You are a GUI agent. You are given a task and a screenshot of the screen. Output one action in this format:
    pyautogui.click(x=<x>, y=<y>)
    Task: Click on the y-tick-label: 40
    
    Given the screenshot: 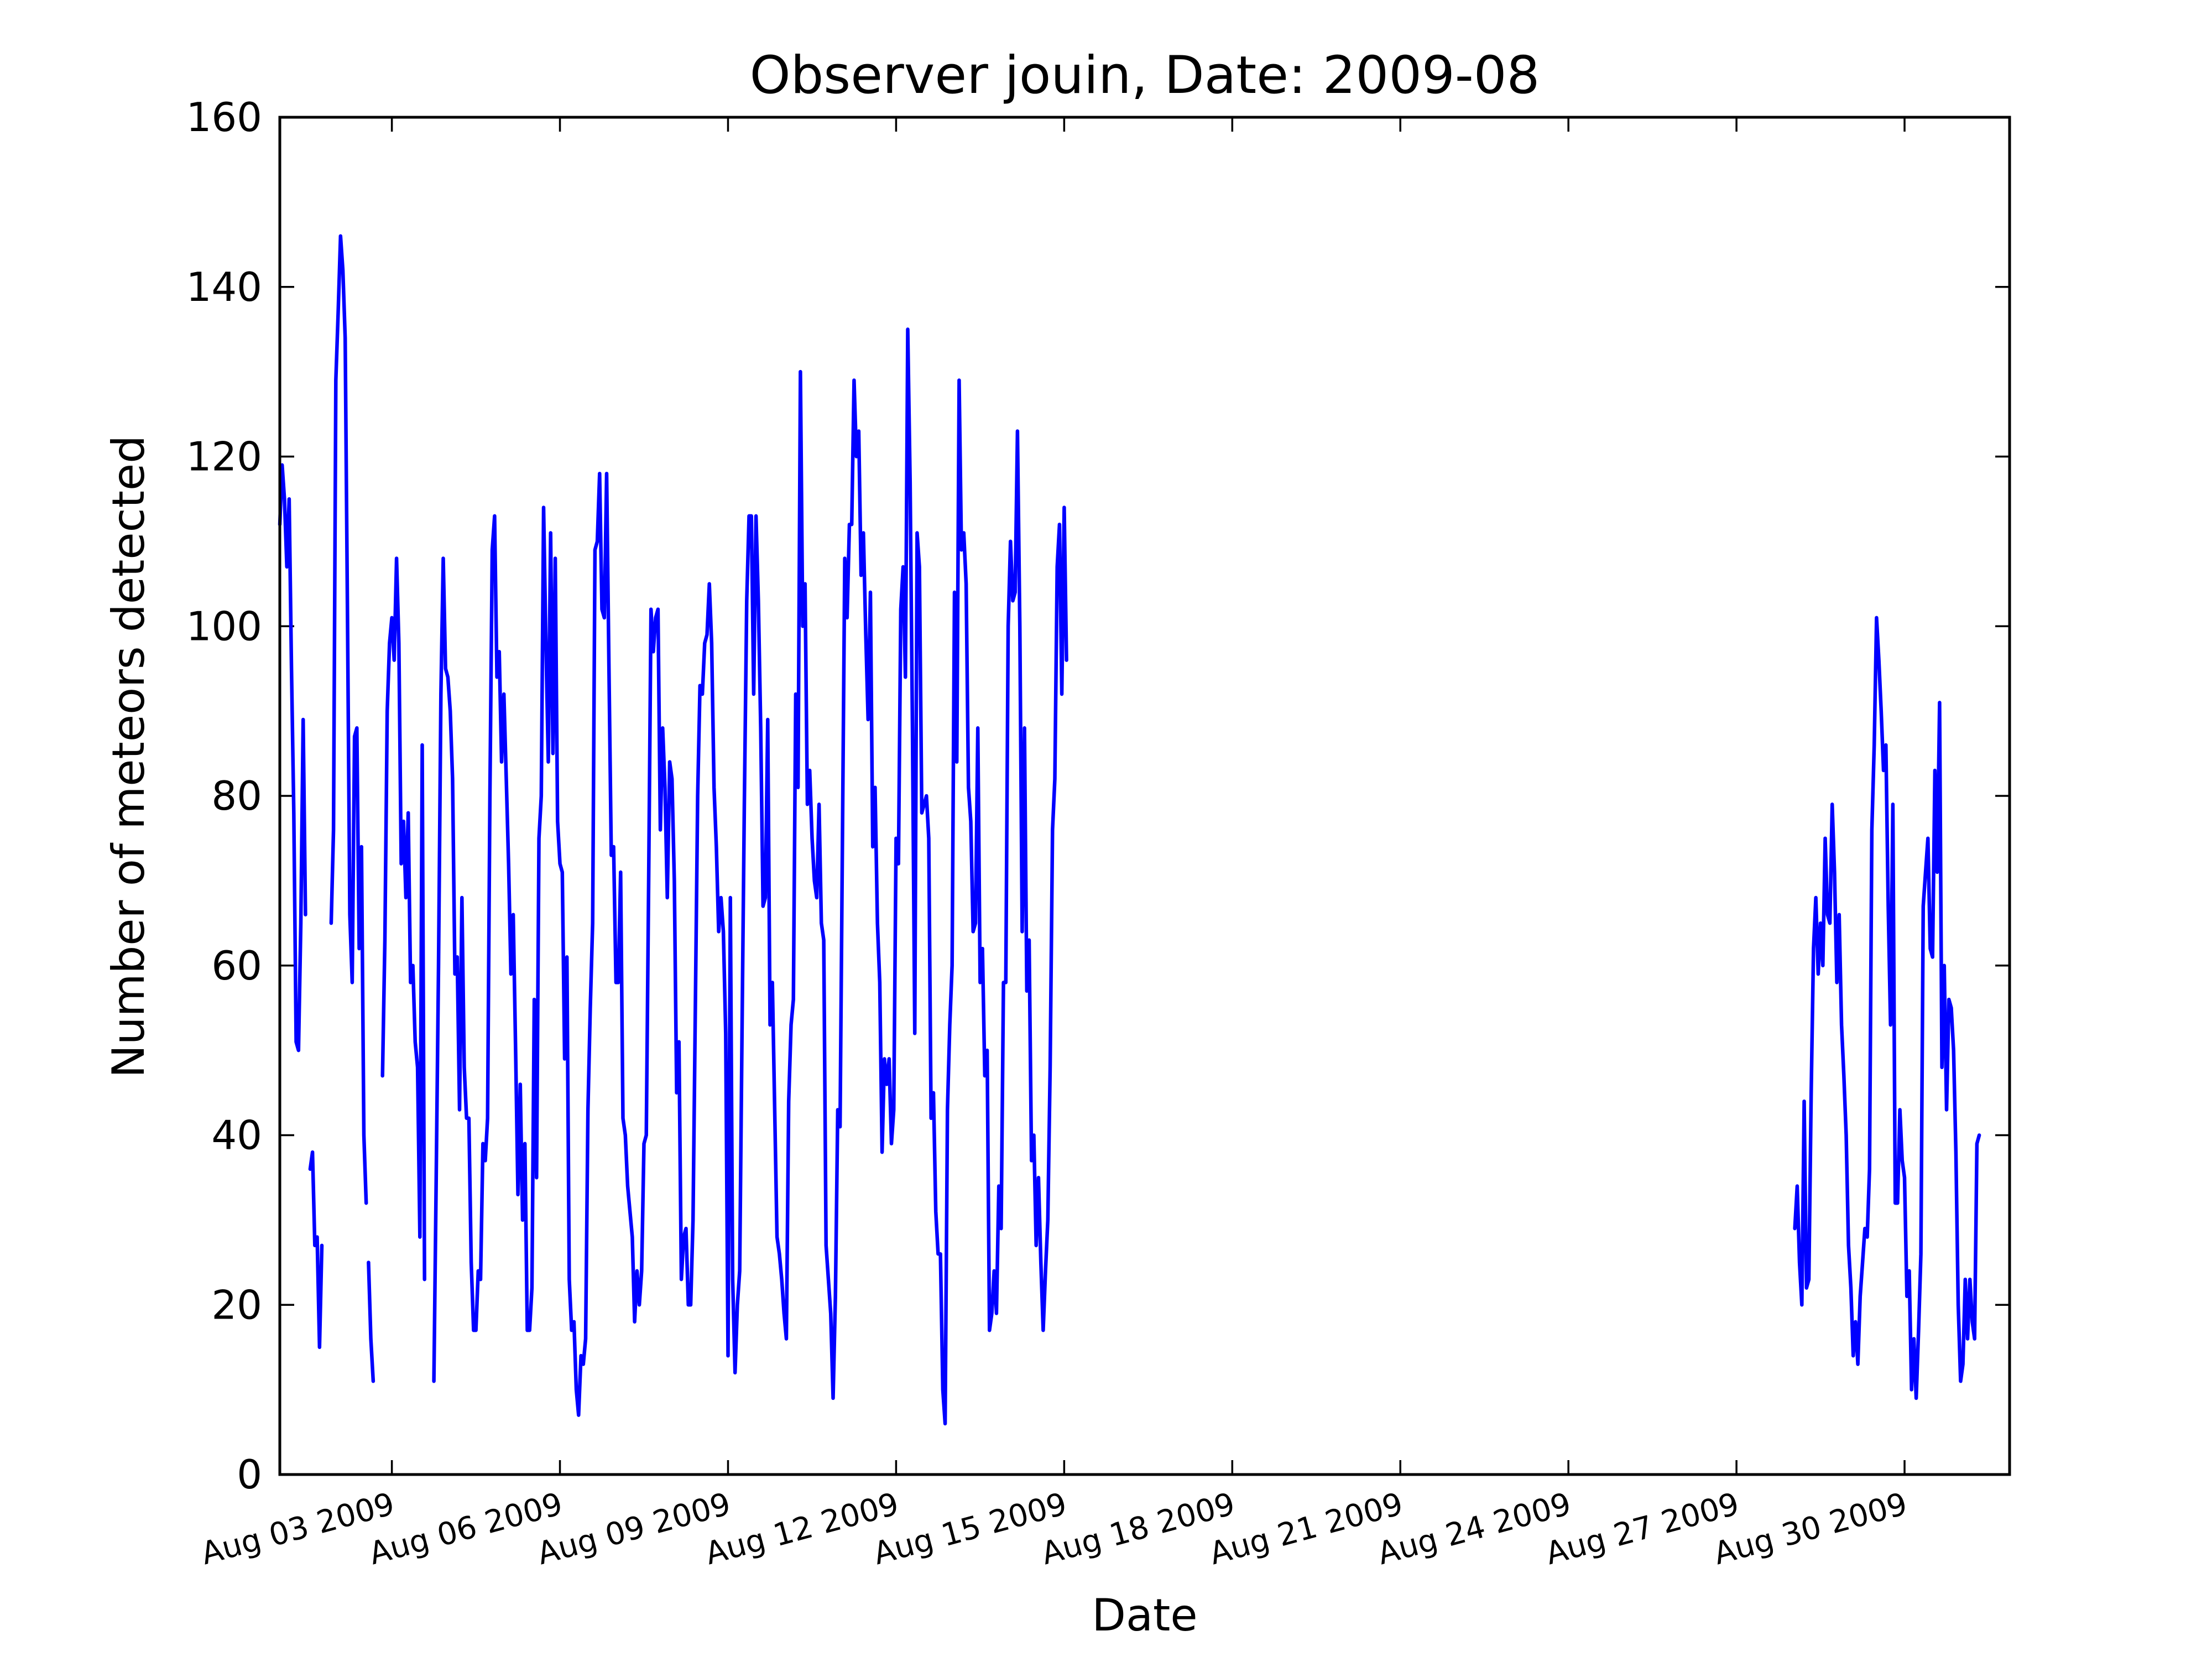 What is the action you would take?
    pyautogui.click(x=237, y=1135)
    